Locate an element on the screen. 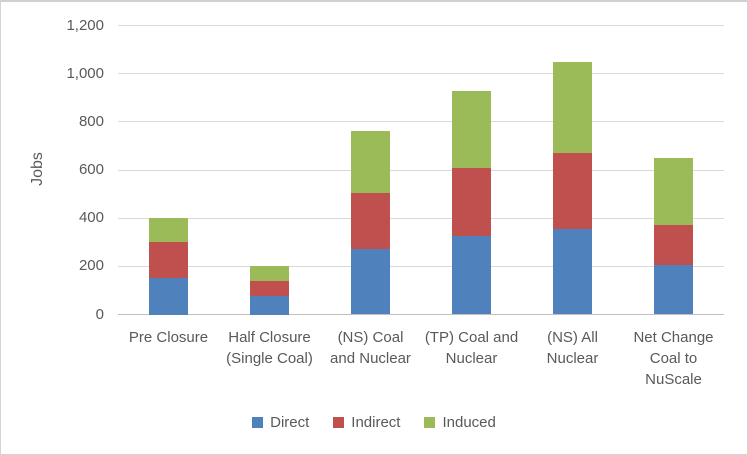  x-category-label-half-closure-single-coal: Half Closure (Single Coal) is located at coordinates (270, 348).